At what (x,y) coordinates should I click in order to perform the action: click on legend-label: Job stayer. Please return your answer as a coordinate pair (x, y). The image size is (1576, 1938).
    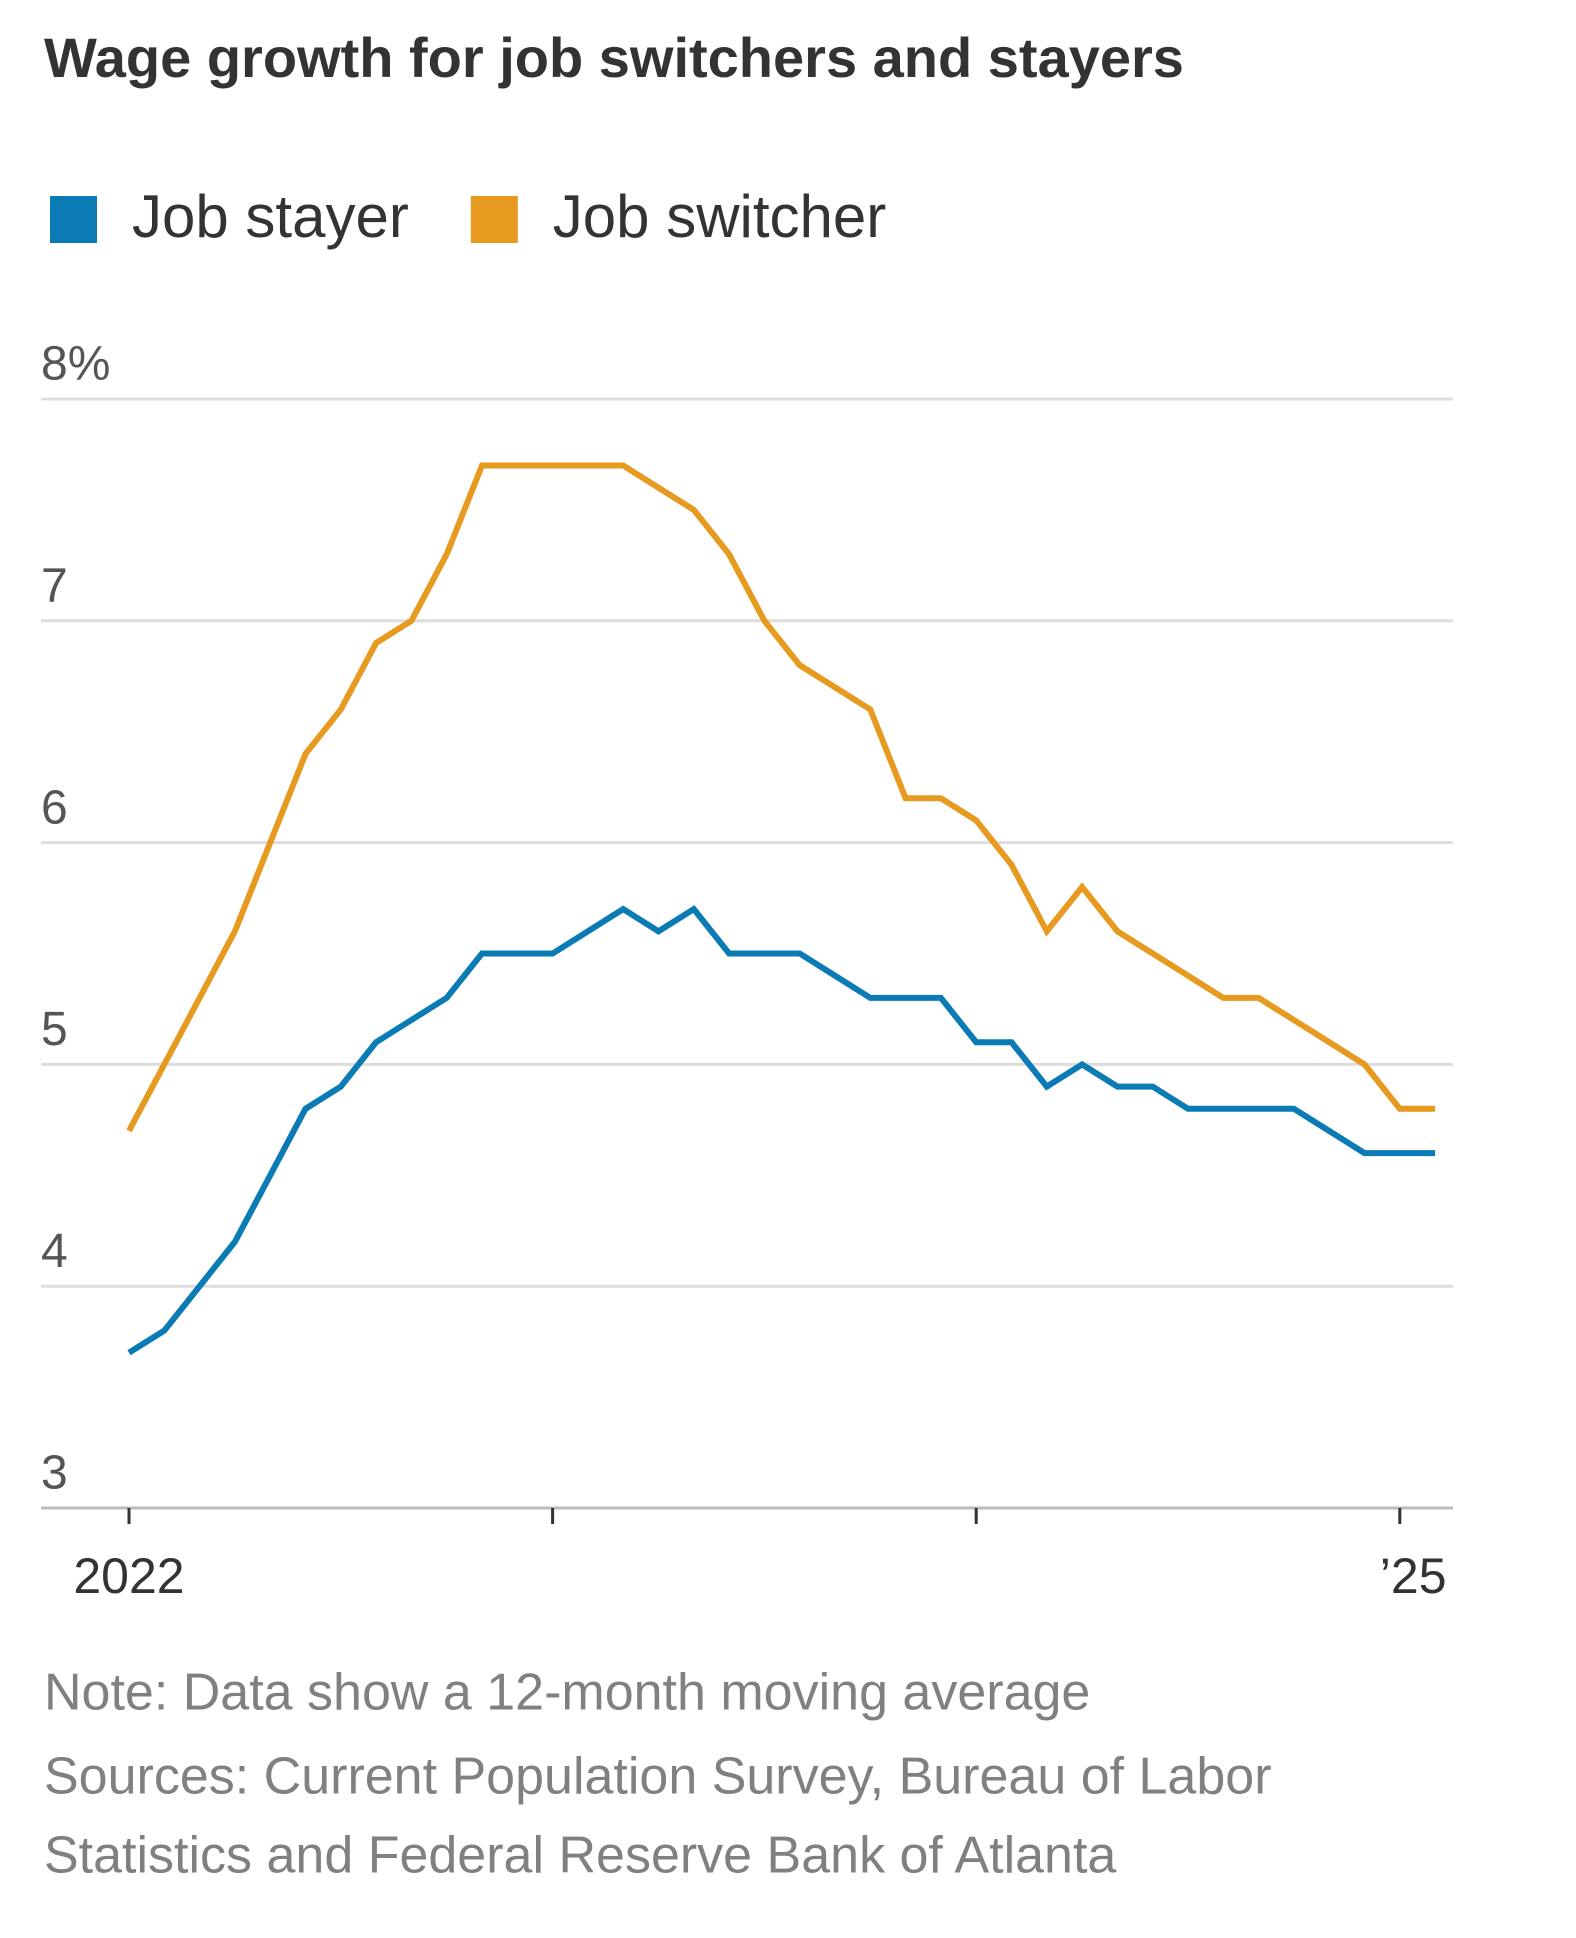
    Looking at the image, I should click on (270, 216).